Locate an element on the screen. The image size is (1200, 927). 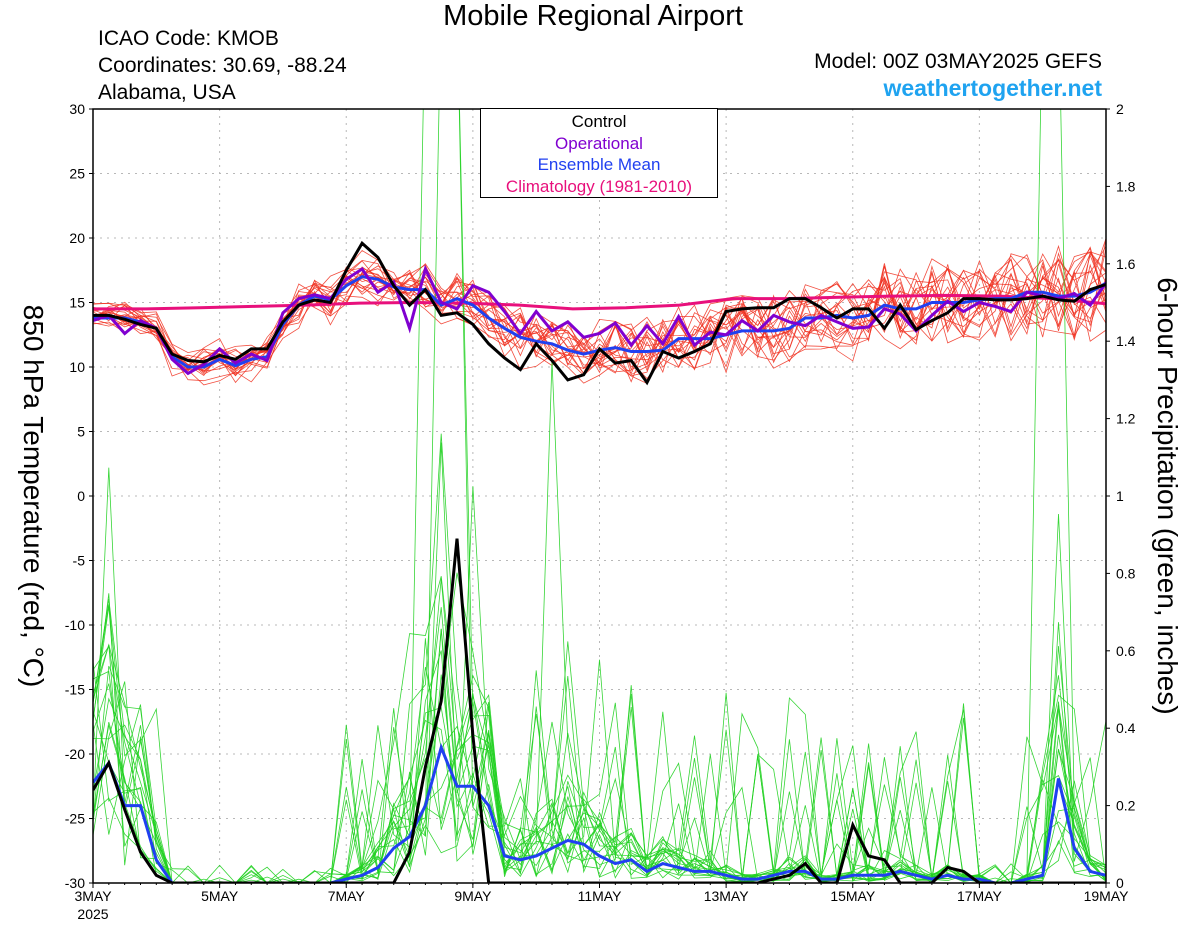
y-tick-label-left: -25 is located at coordinates (75, 819).